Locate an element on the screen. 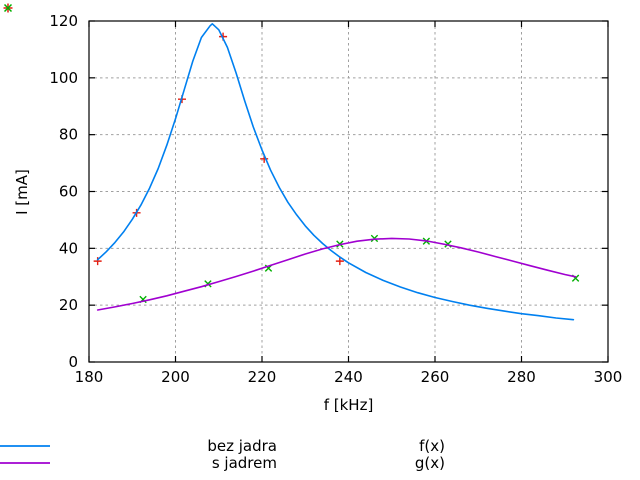 The height and width of the screenshot is (480, 640). x-tick-label-220: 220 is located at coordinates (262, 377).